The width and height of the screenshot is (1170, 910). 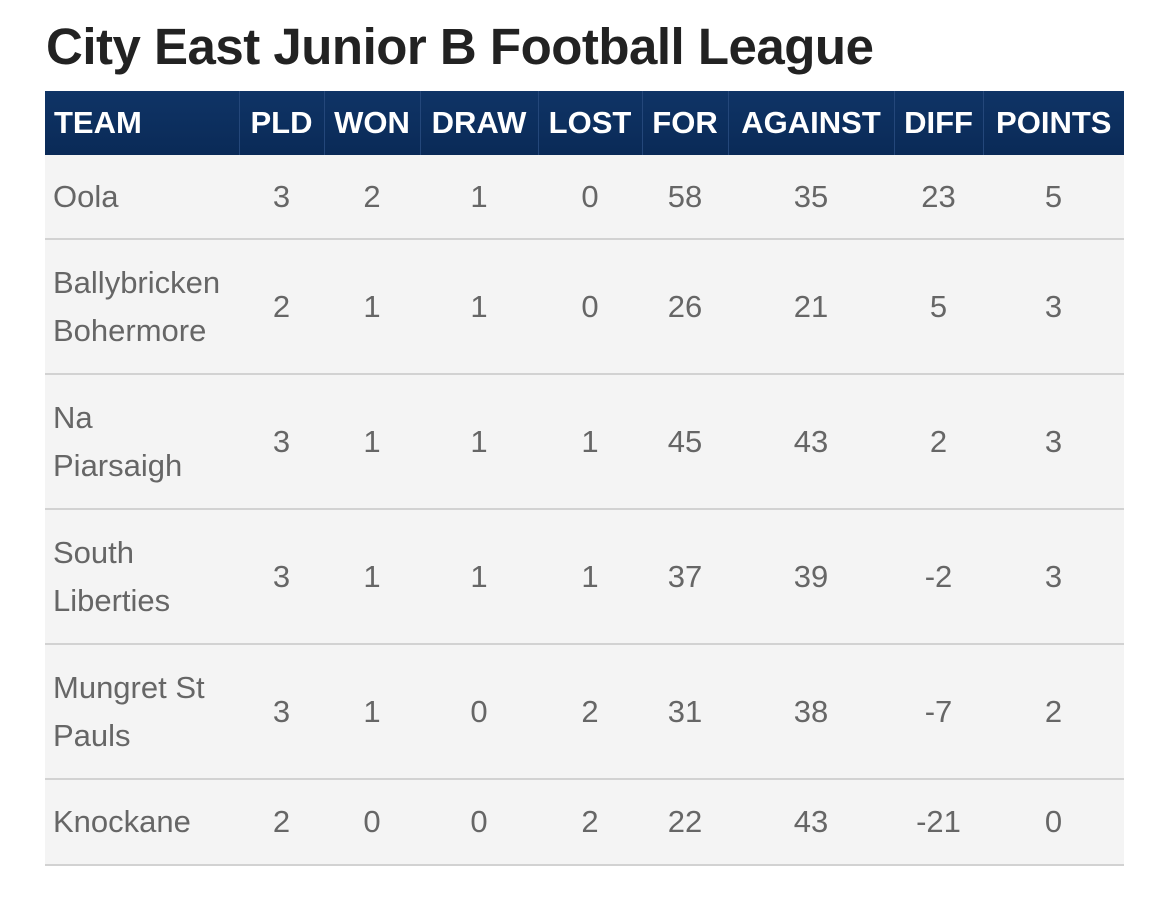 I want to click on cell-against: 38, so click(x=811, y=712).